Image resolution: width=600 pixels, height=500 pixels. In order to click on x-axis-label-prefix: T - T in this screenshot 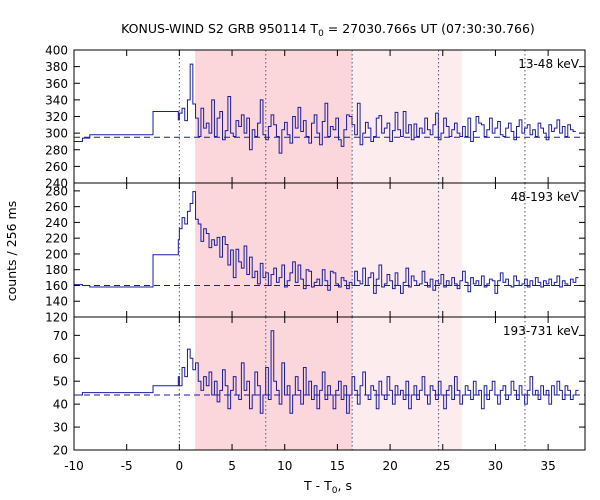, I will do `click(317, 485)`.